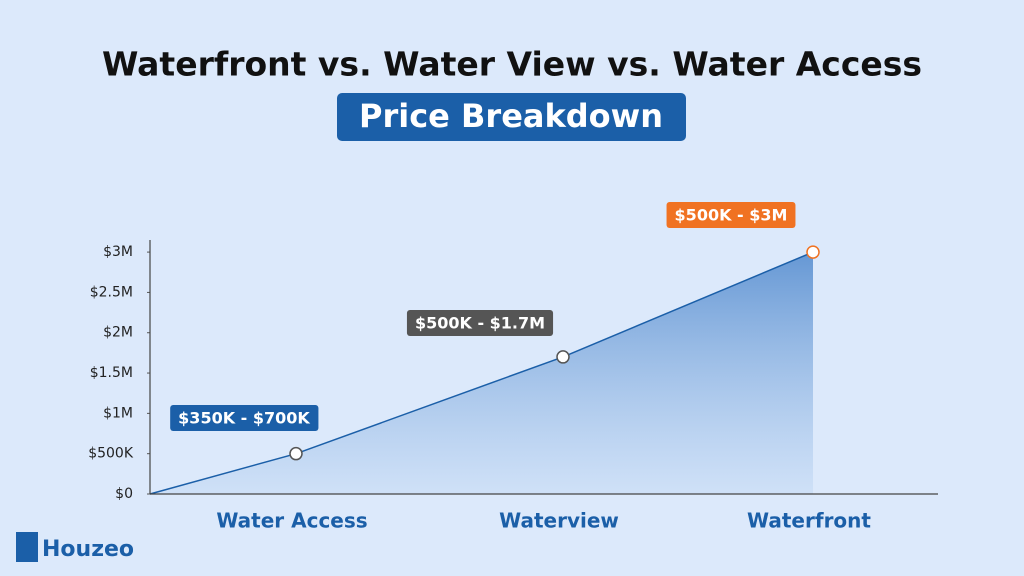 The height and width of the screenshot is (576, 1024). Describe the element at coordinates (118, 333) in the screenshot. I see `y-tick-label: $2M` at that location.